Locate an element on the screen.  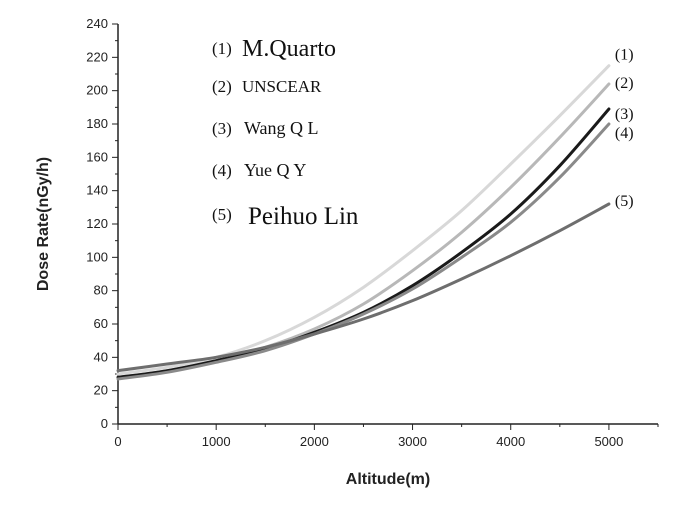
y-tick-label: 200 is located at coordinates (97, 90).